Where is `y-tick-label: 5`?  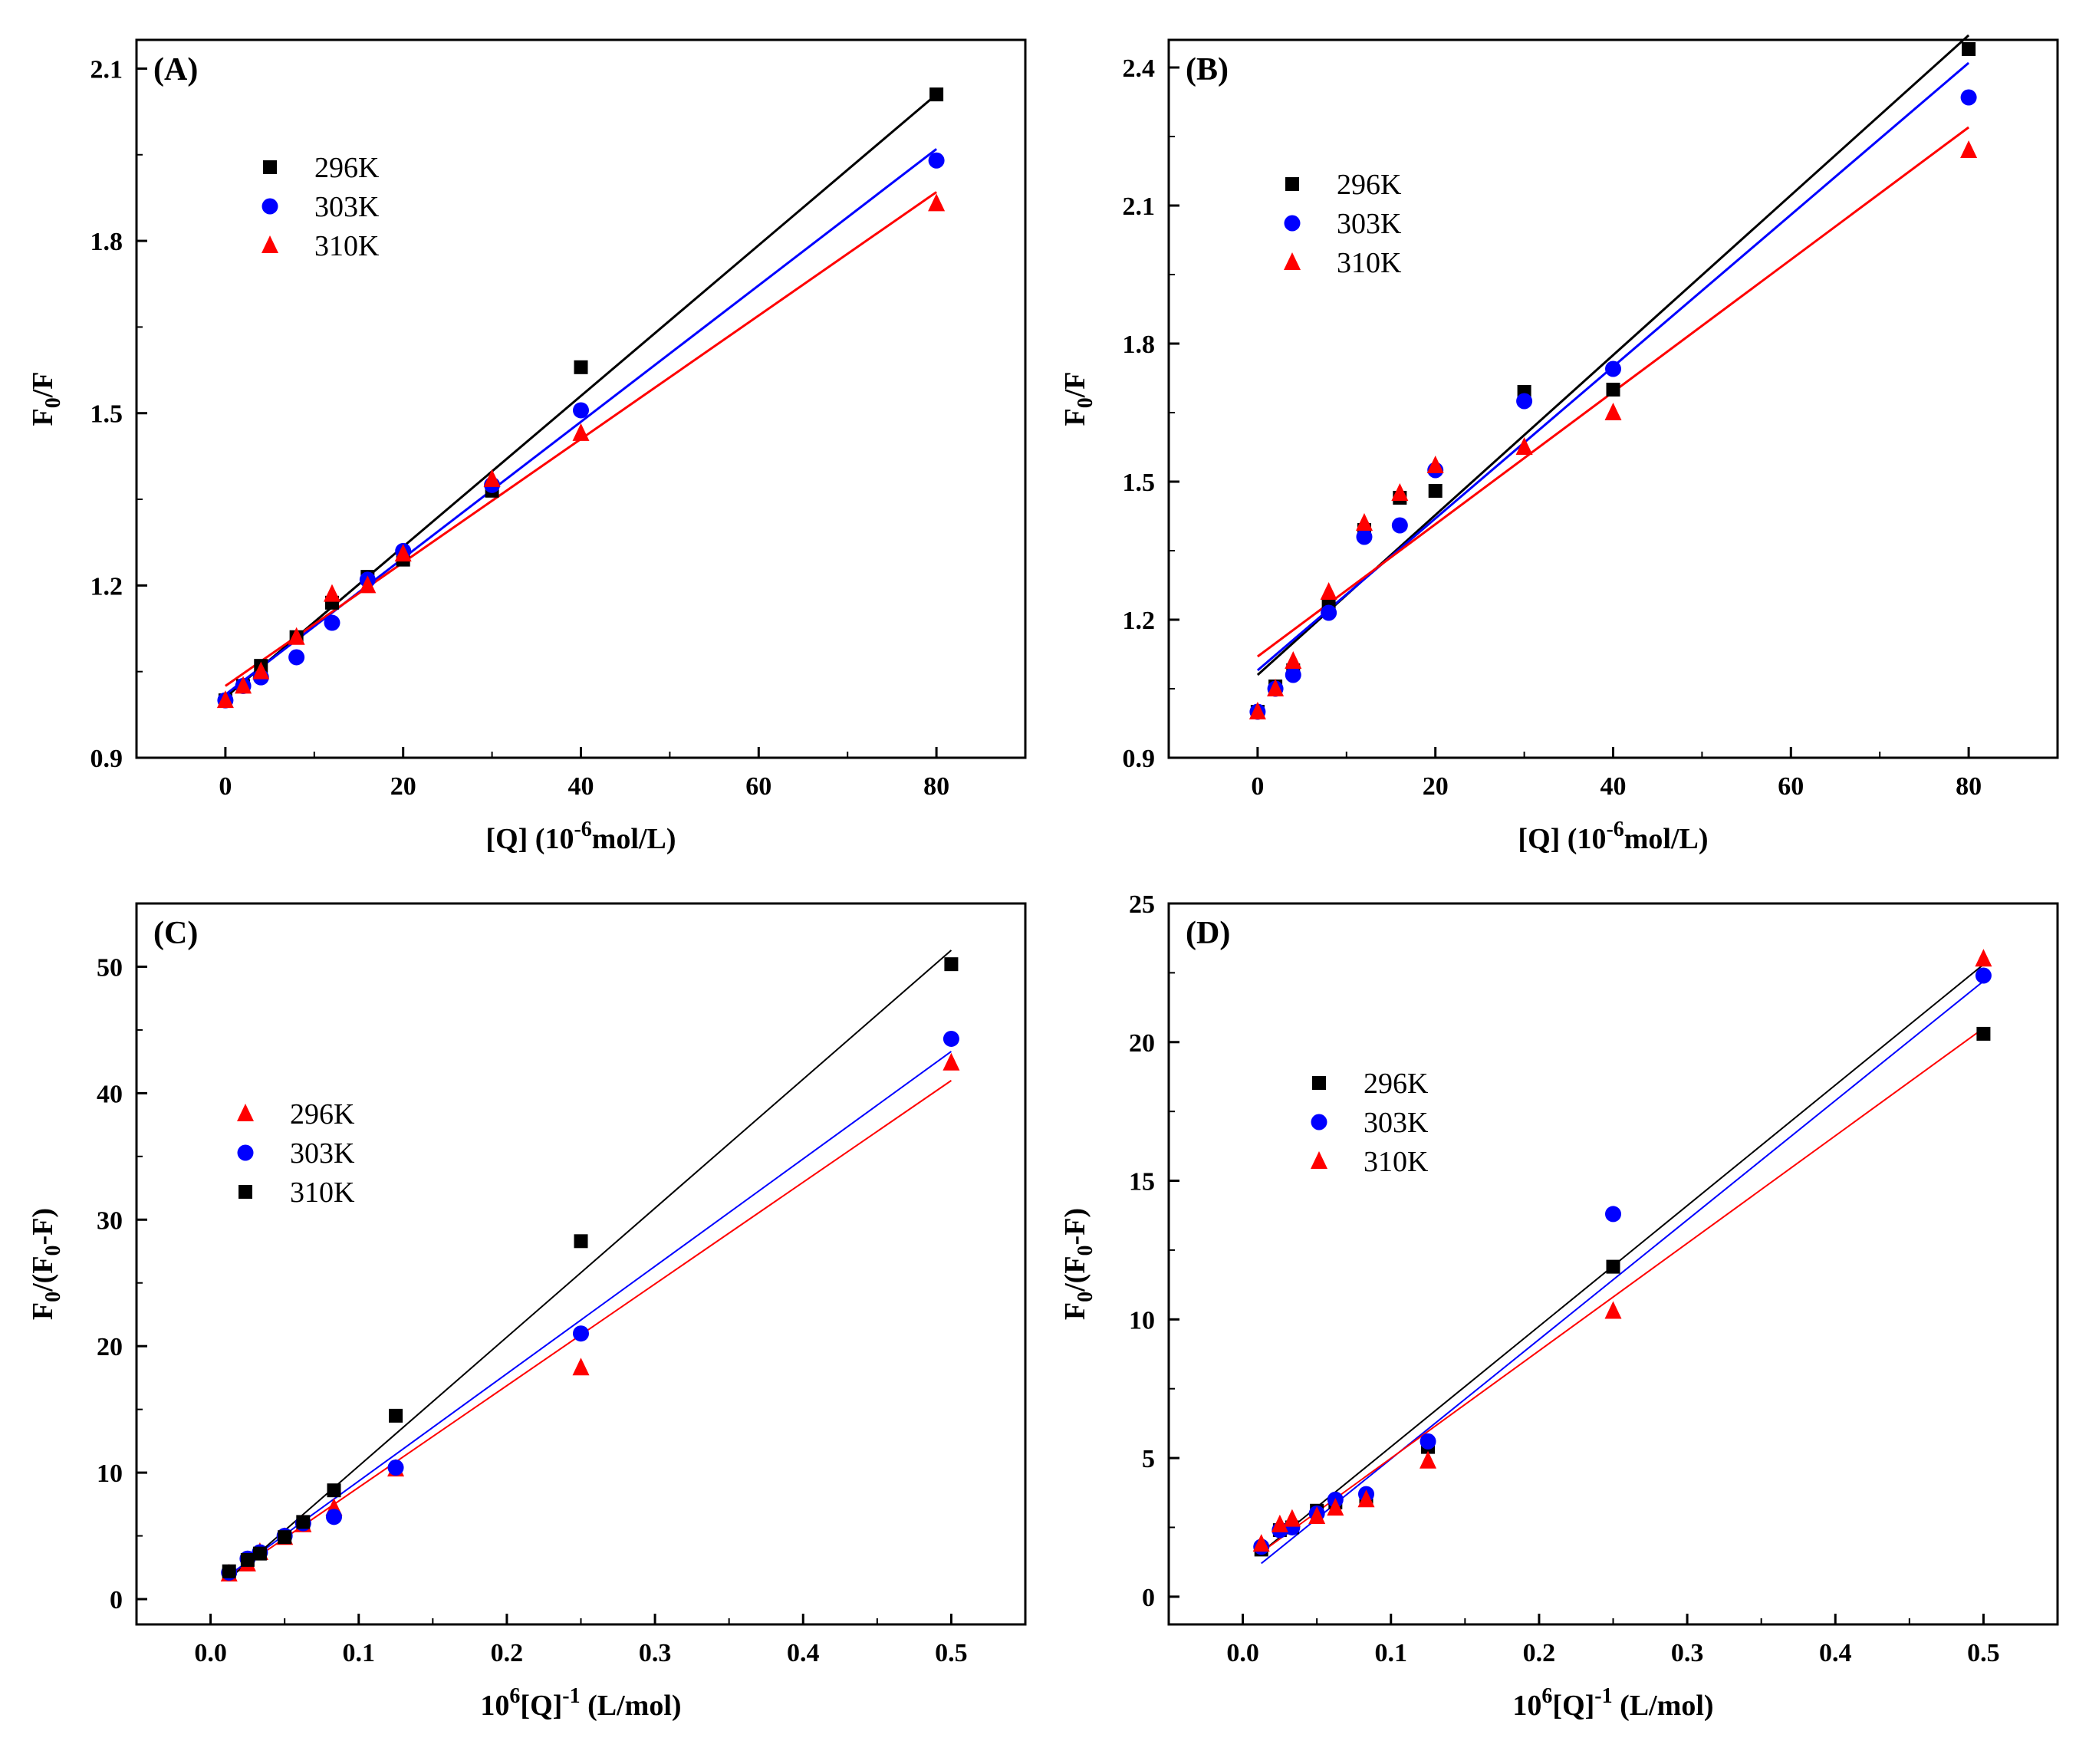 y-tick-label: 5 is located at coordinates (1148, 1459).